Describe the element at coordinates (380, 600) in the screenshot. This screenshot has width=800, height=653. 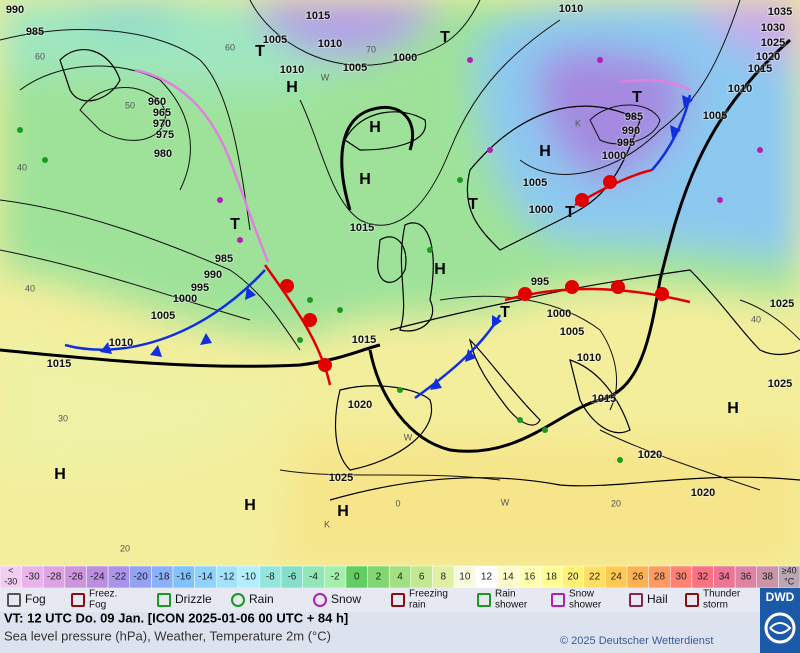
I see `legend-background` at that location.